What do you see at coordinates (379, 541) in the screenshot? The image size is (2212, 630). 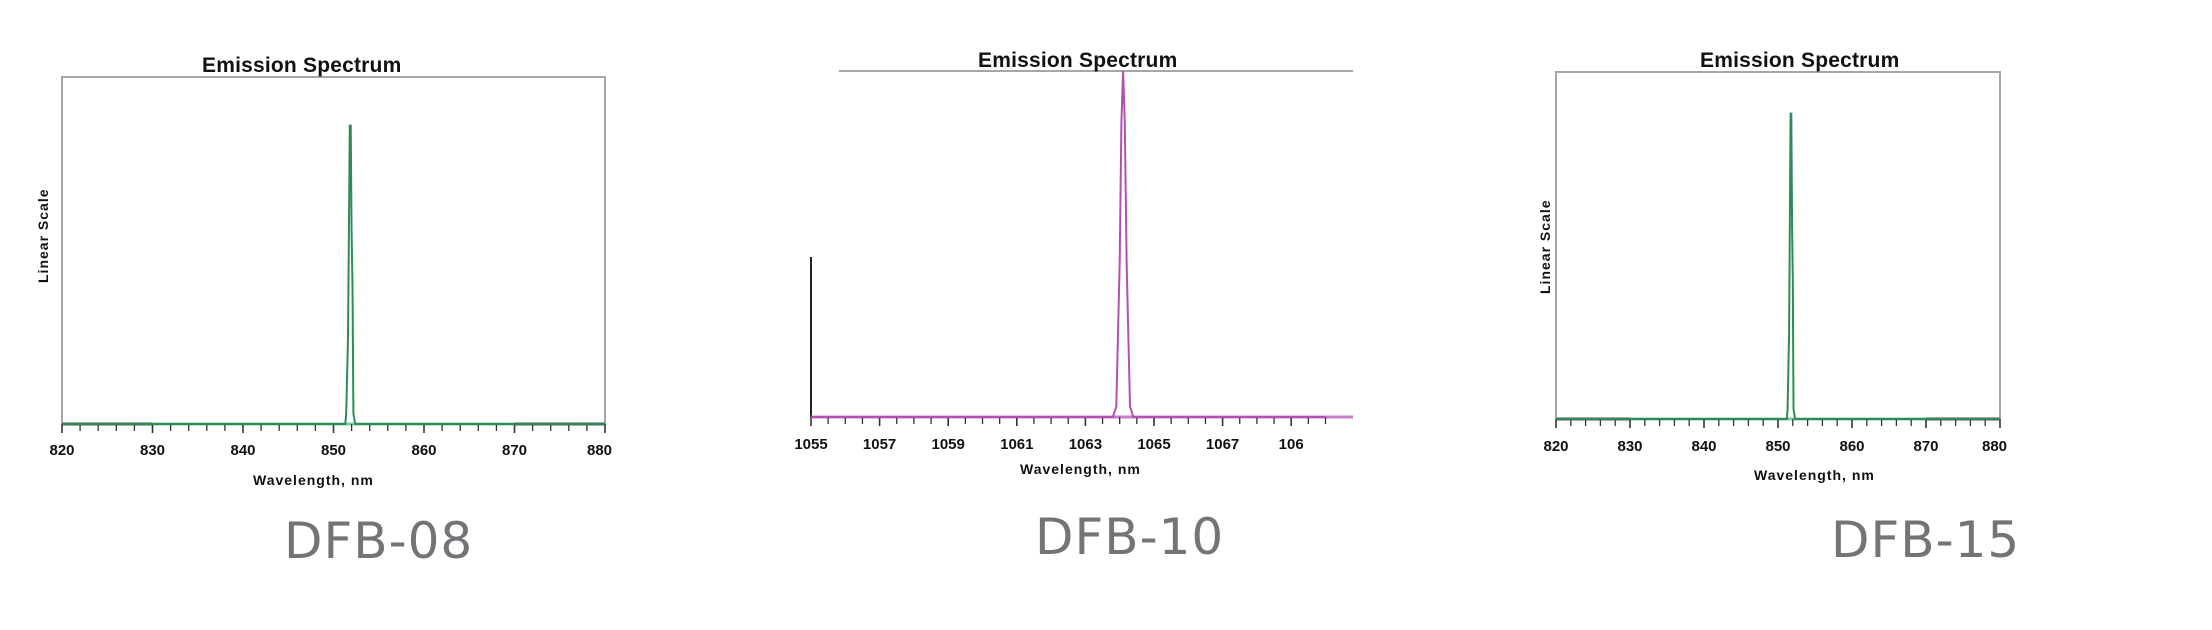 I see `device-label: DFB-08` at bounding box center [379, 541].